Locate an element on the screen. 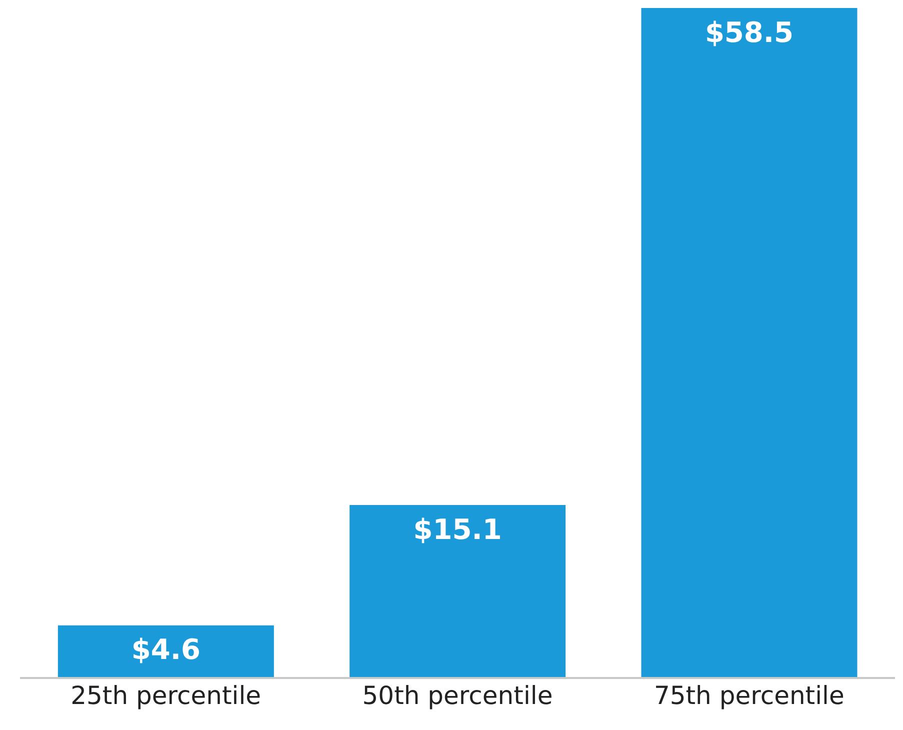 The height and width of the screenshot is (730, 903). x-tick-label: 25th percentile is located at coordinates (166, 695).